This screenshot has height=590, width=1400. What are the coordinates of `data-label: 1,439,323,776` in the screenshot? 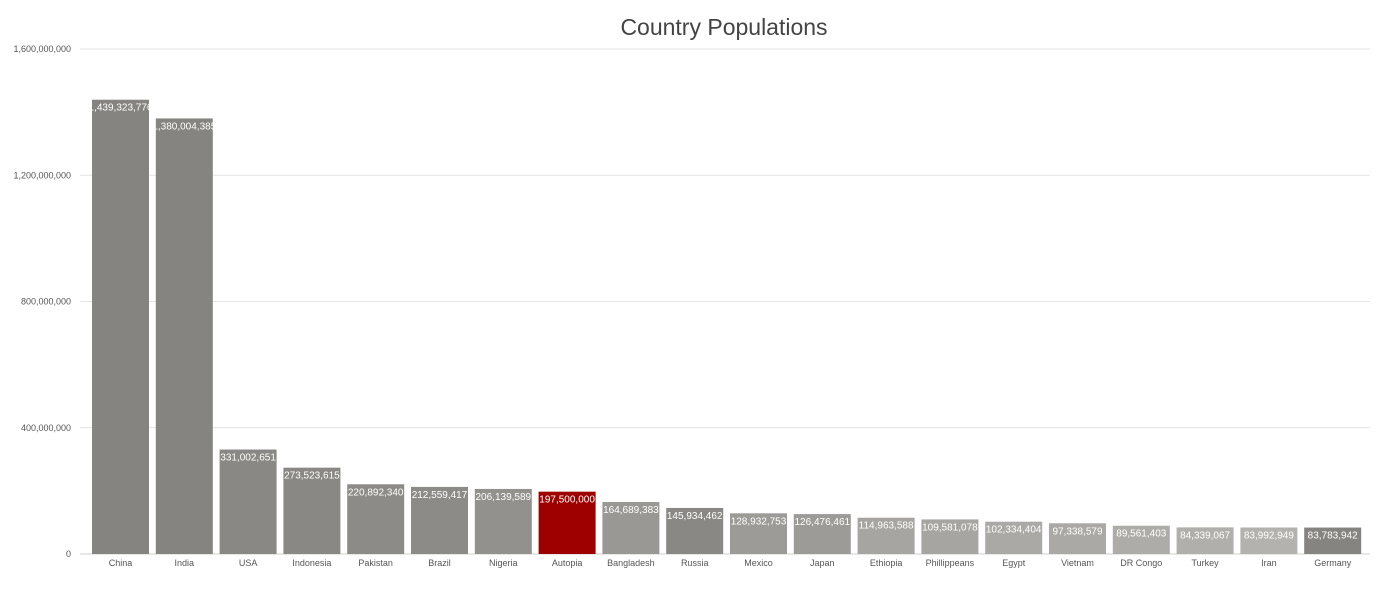 It's located at (121, 108).